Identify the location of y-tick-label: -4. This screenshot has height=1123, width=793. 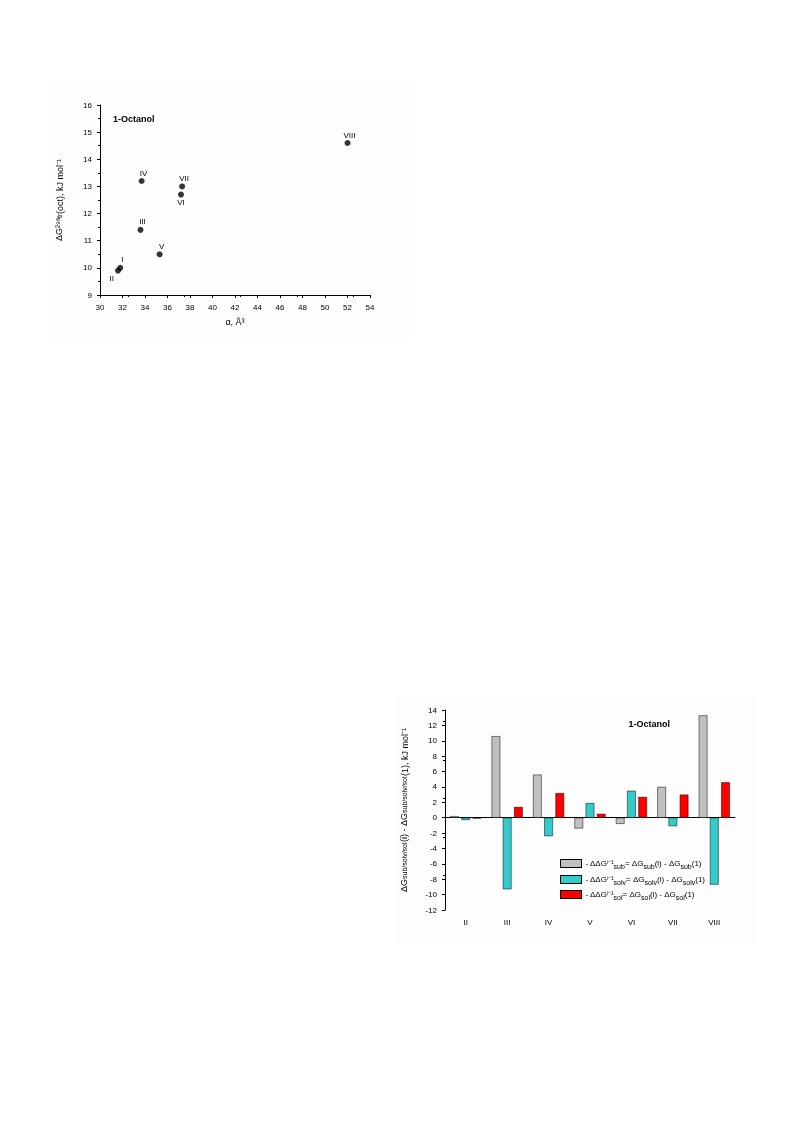
(433, 848).